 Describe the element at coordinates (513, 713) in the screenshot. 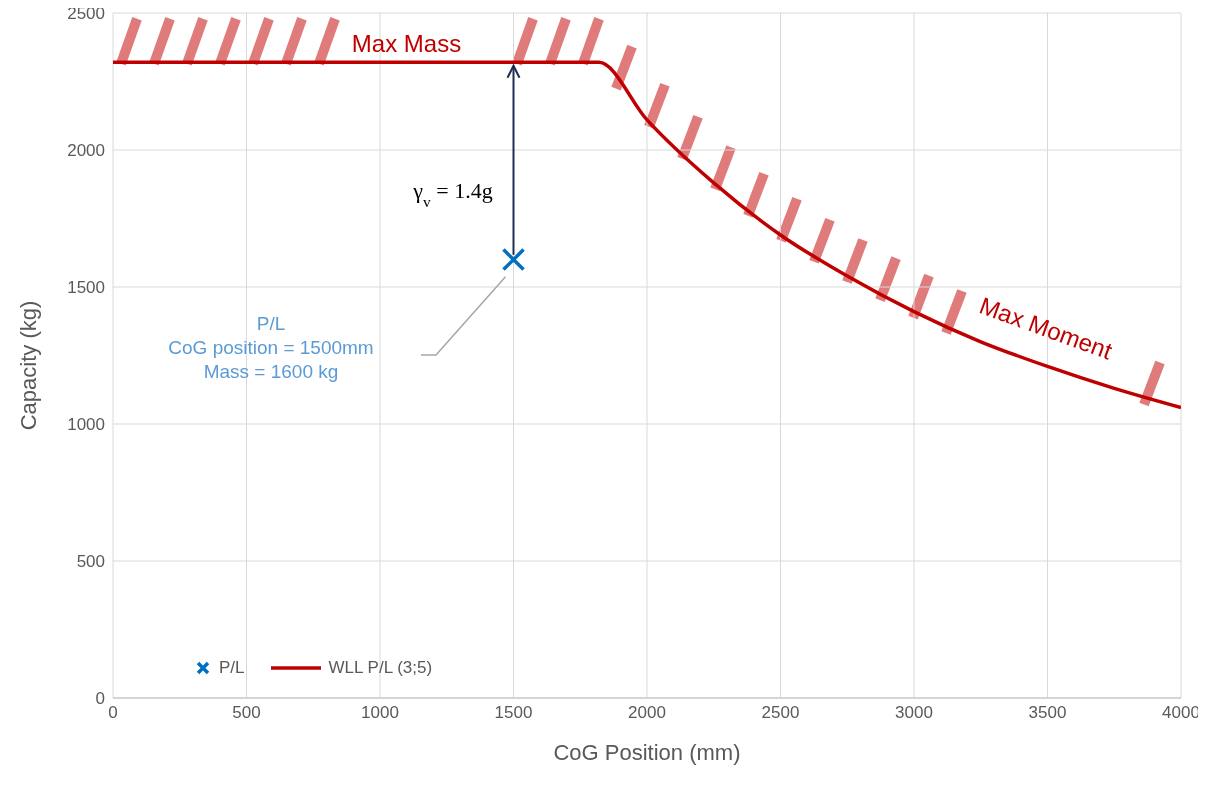

I see `x-tick-label: 1500` at that location.